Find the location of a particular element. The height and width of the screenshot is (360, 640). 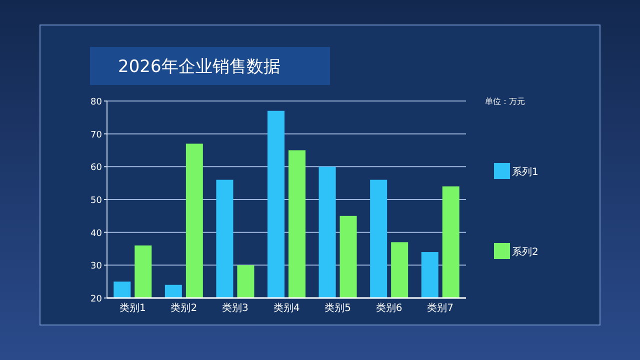

x-tick-label: 类别2 is located at coordinates (184, 308).